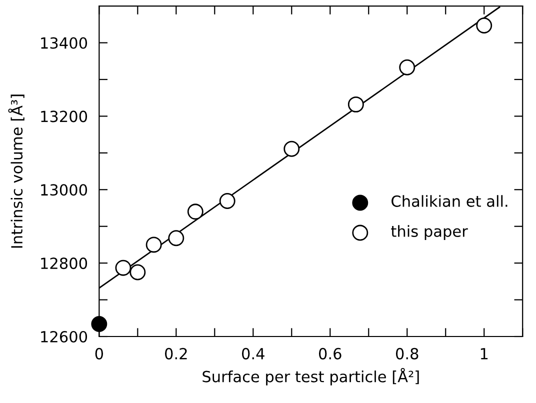  What do you see at coordinates (310, 377) in the screenshot?
I see `x-axis-title: Surface per test particle [Å²]` at bounding box center [310, 377].